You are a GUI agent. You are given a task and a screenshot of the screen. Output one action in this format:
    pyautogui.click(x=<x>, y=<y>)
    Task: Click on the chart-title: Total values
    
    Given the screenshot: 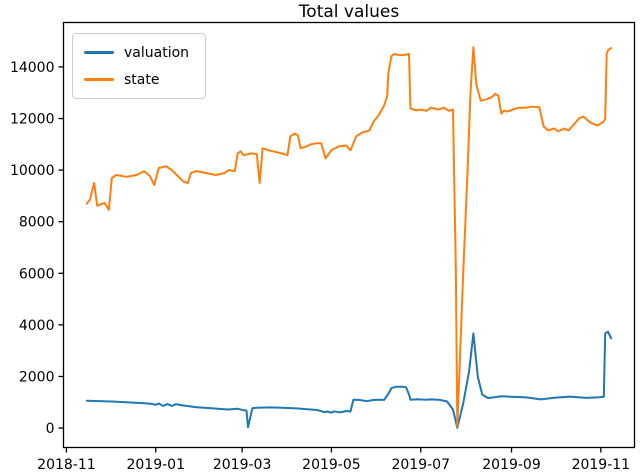 What is the action you would take?
    pyautogui.click(x=349, y=12)
    